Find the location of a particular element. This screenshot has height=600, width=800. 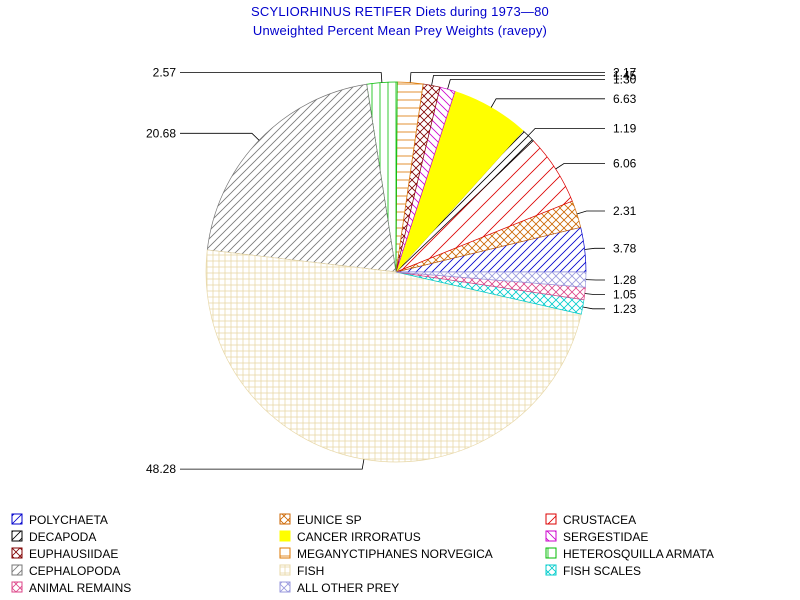

legend-item-polychaeta: POLYCHAETA is located at coordinates (59, 520).